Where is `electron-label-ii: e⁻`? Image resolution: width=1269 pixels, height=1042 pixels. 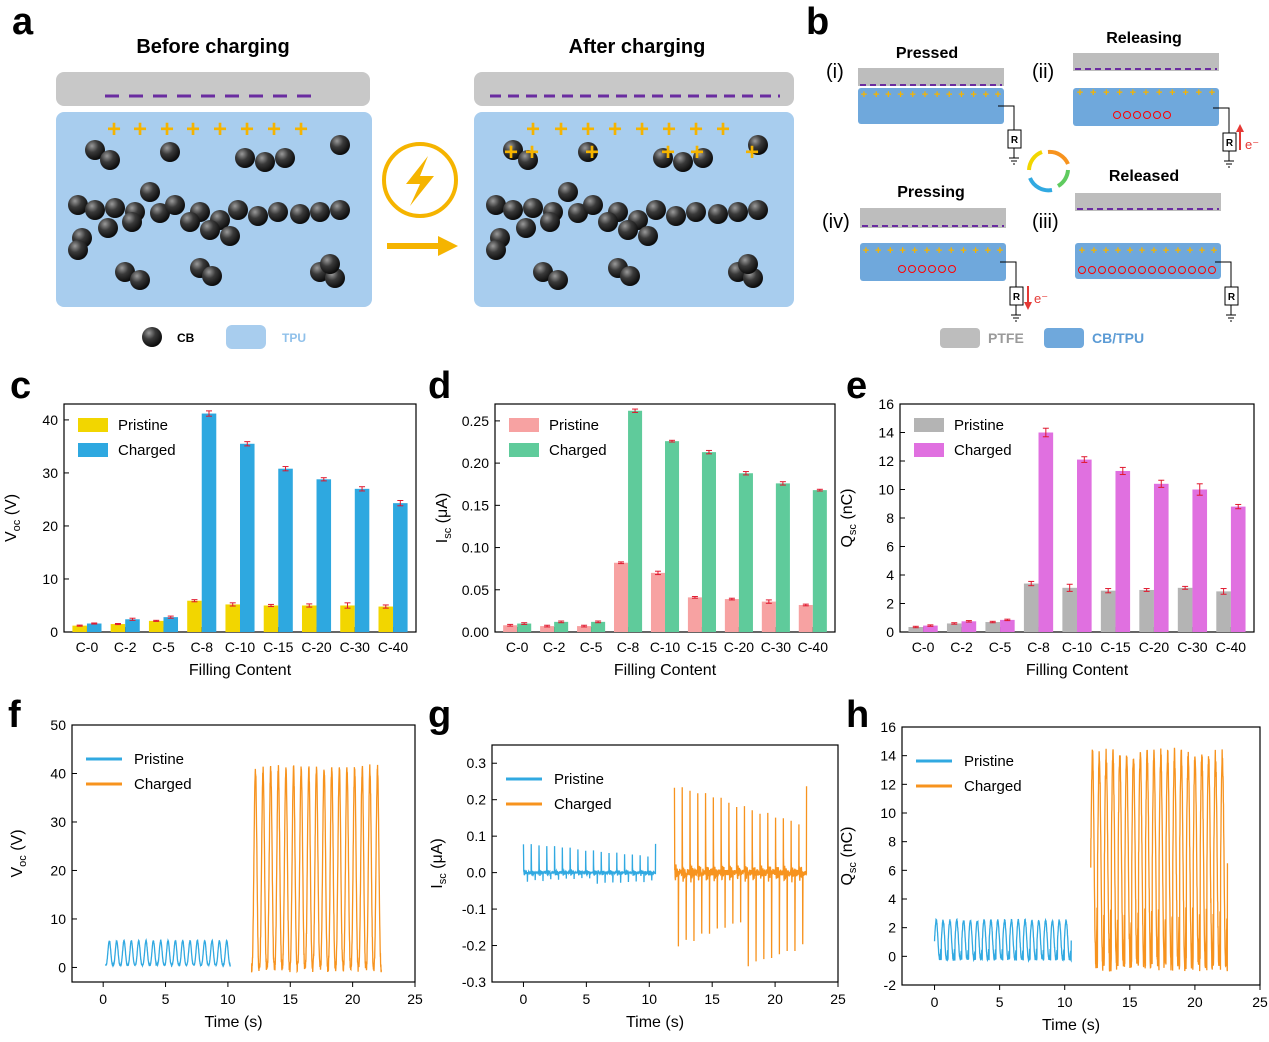 electron-label-ii: e⁻ is located at coordinates (1252, 144).